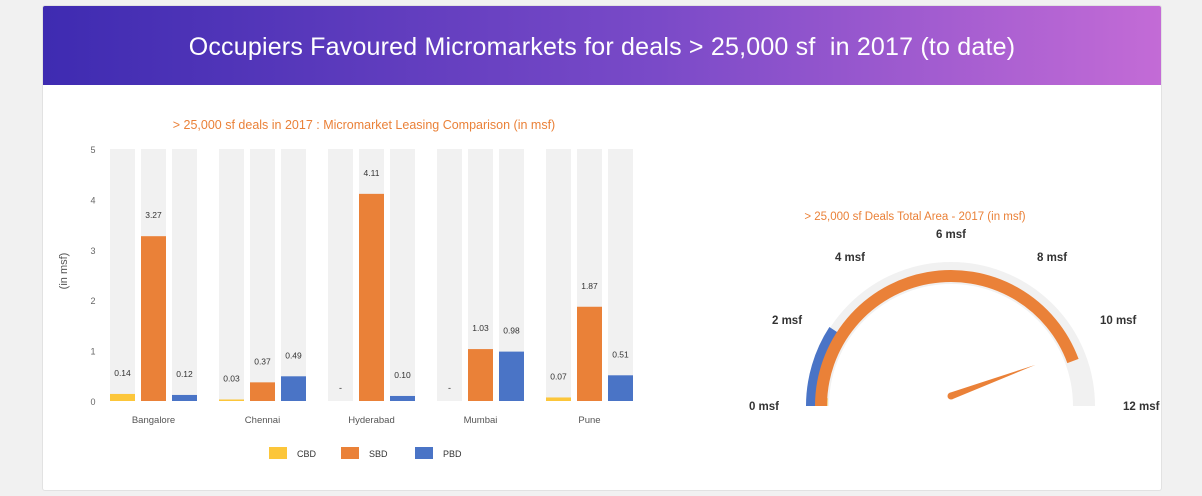 The height and width of the screenshot is (496, 1202). What do you see at coordinates (153, 215) in the screenshot?
I see `data-label: 3.27` at bounding box center [153, 215].